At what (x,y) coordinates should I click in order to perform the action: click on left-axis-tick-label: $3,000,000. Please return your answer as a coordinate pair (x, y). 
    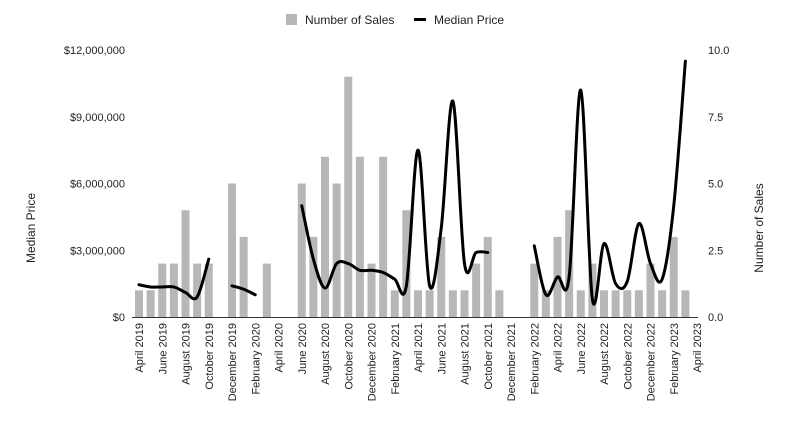
    Looking at the image, I should click on (97, 251).